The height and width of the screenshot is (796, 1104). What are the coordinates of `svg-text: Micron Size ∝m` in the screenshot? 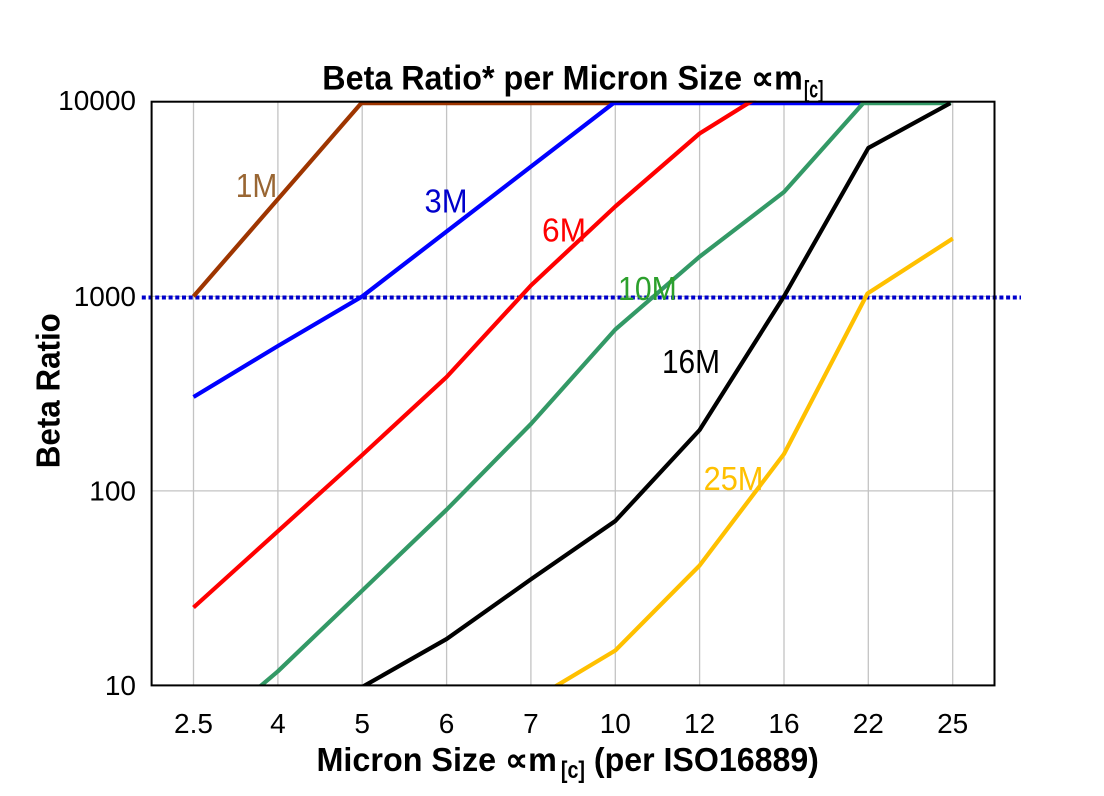 It's located at (437, 759).